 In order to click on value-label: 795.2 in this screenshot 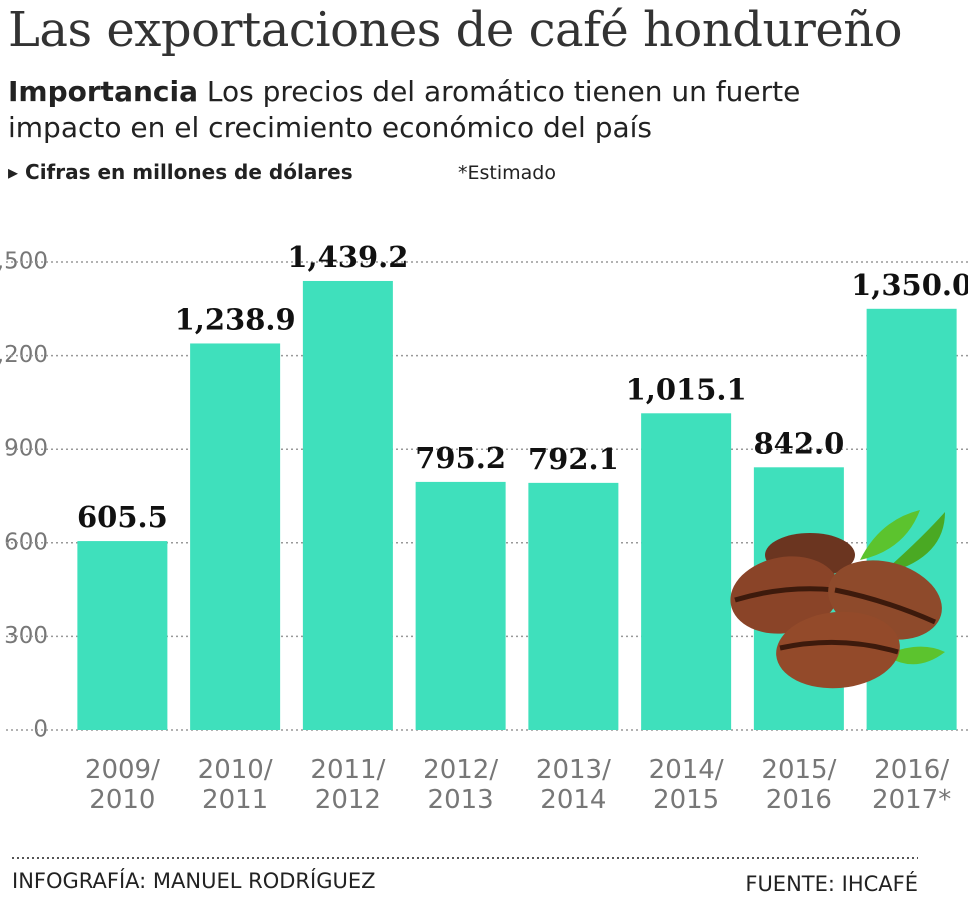, I will do `click(460, 458)`.